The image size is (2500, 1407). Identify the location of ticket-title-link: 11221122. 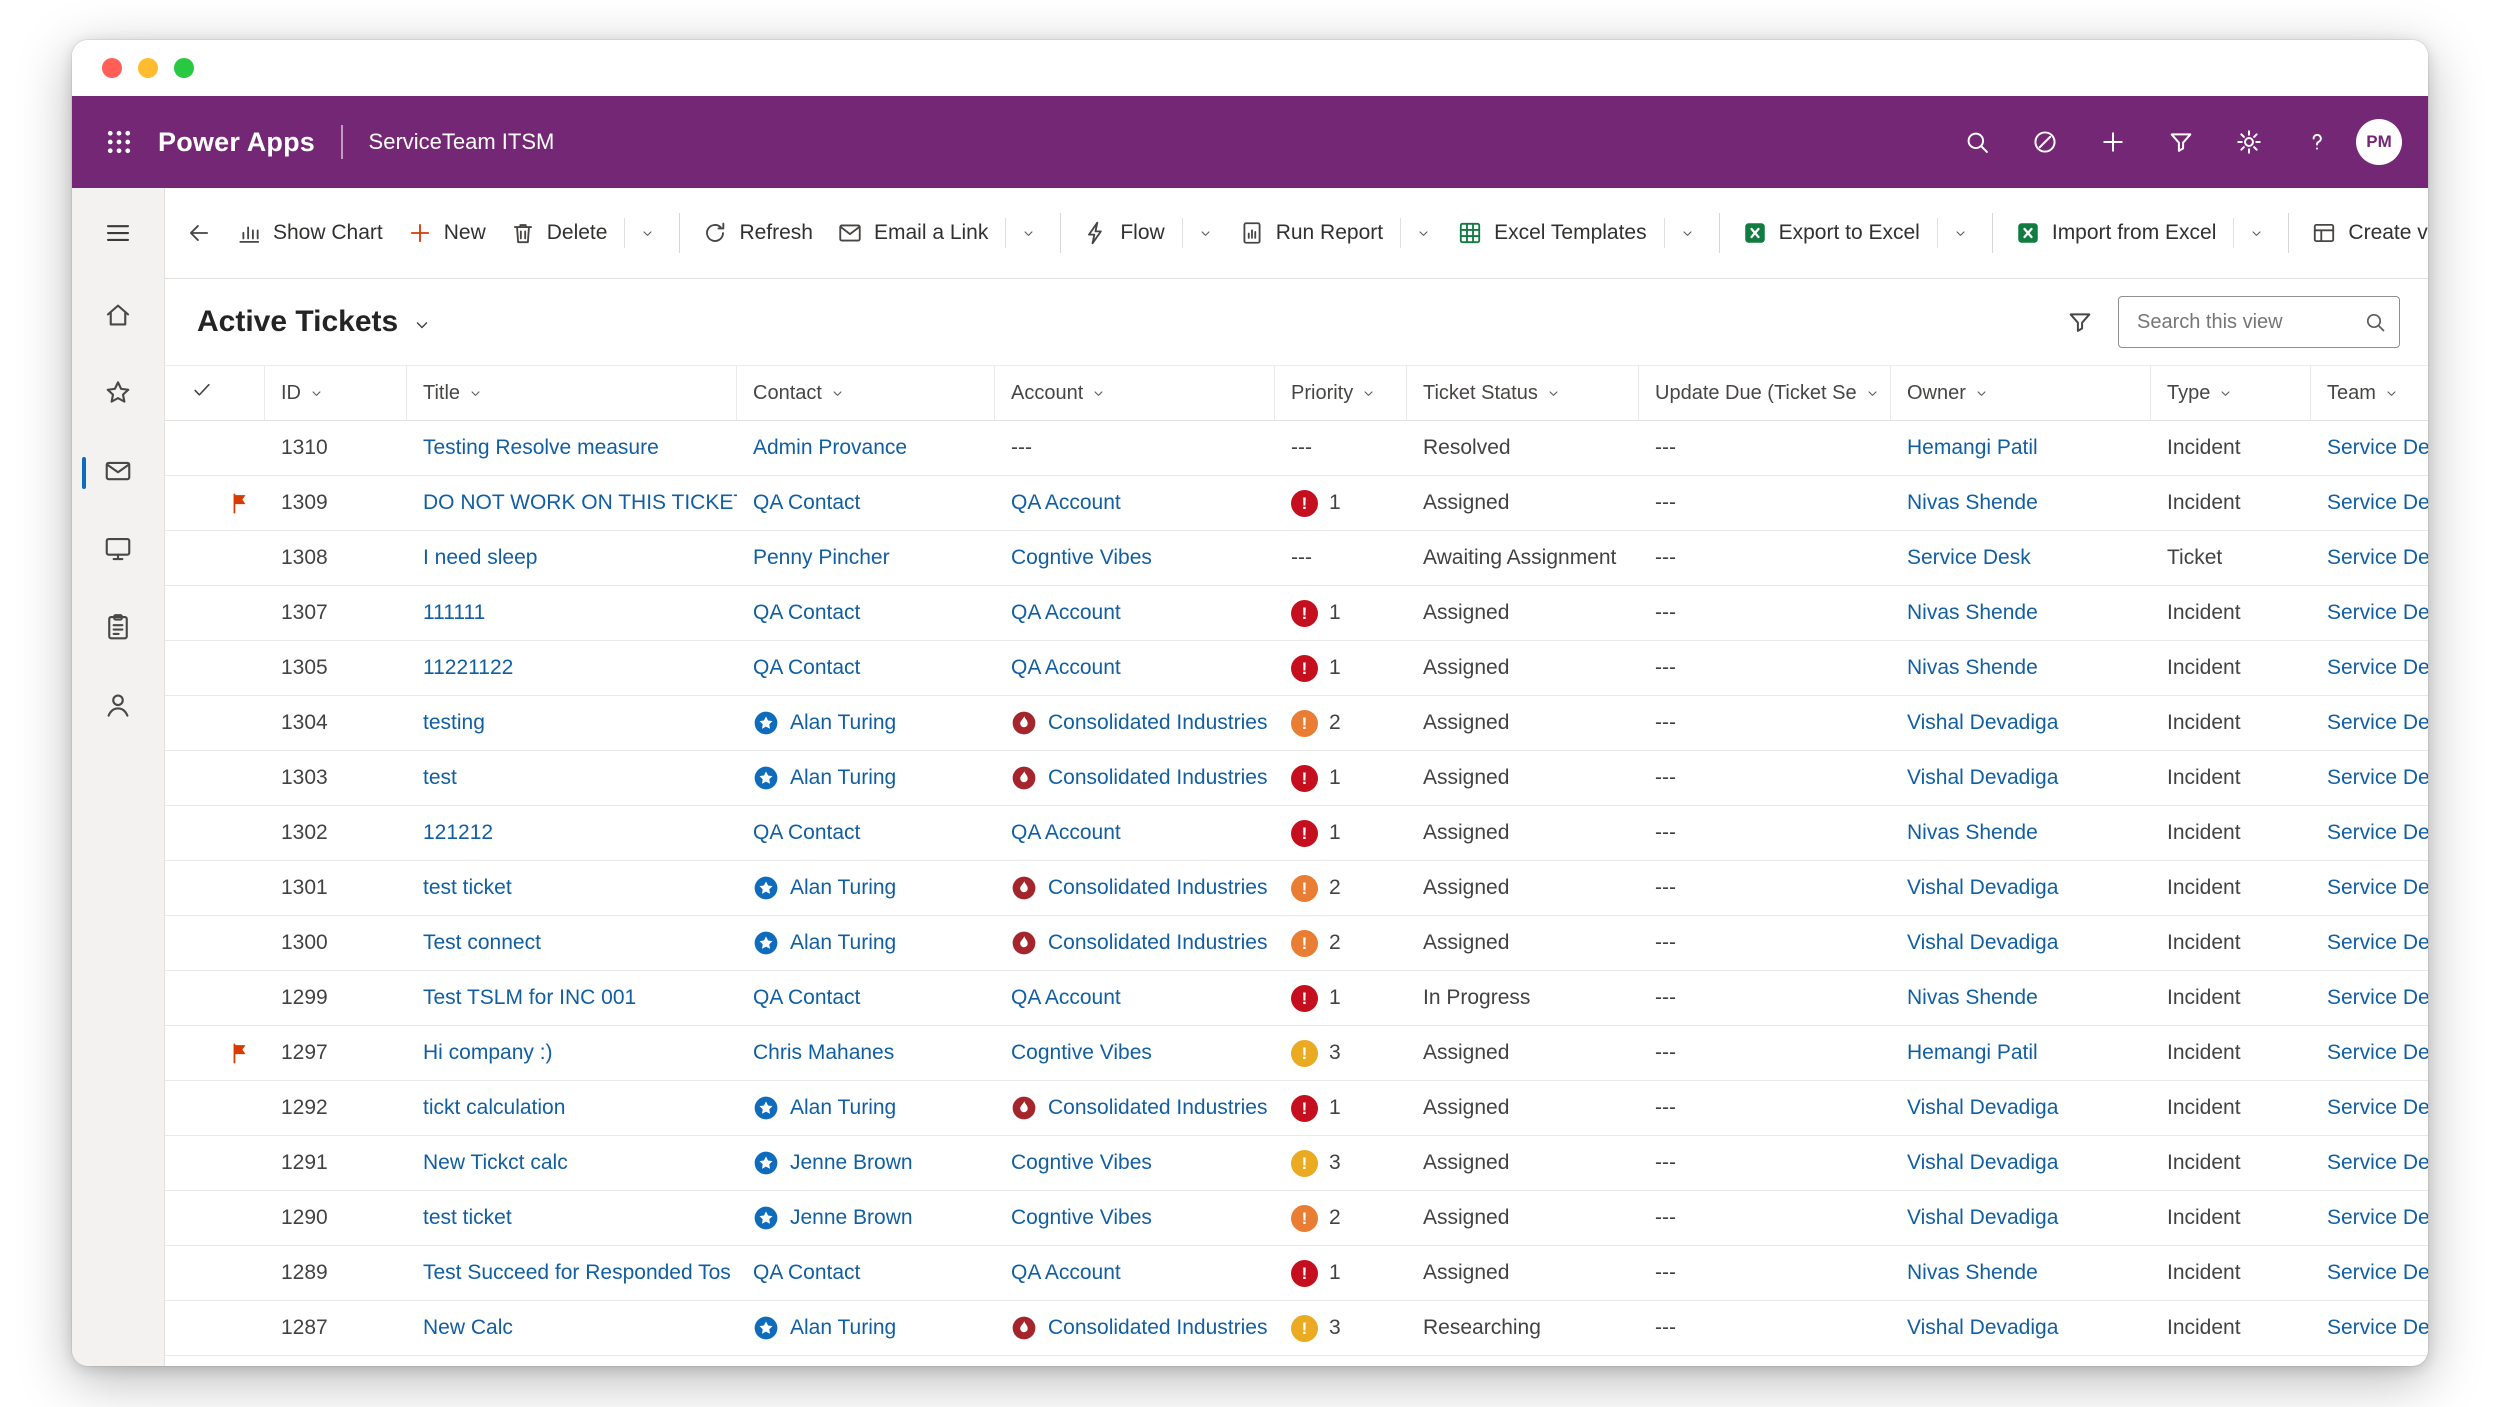
(468, 667).